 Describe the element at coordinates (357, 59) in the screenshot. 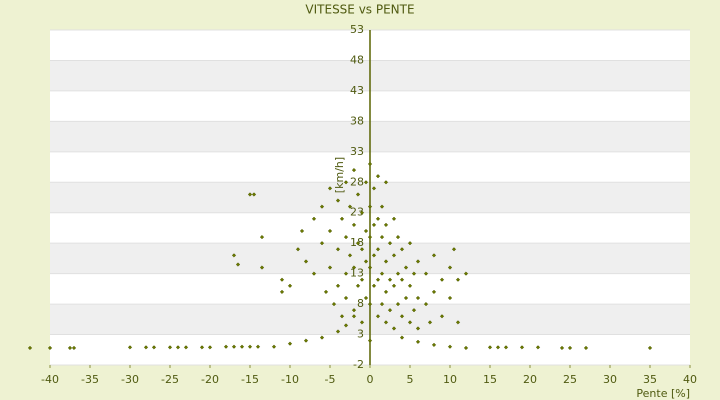

I see `y-tick-label: 48` at that location.